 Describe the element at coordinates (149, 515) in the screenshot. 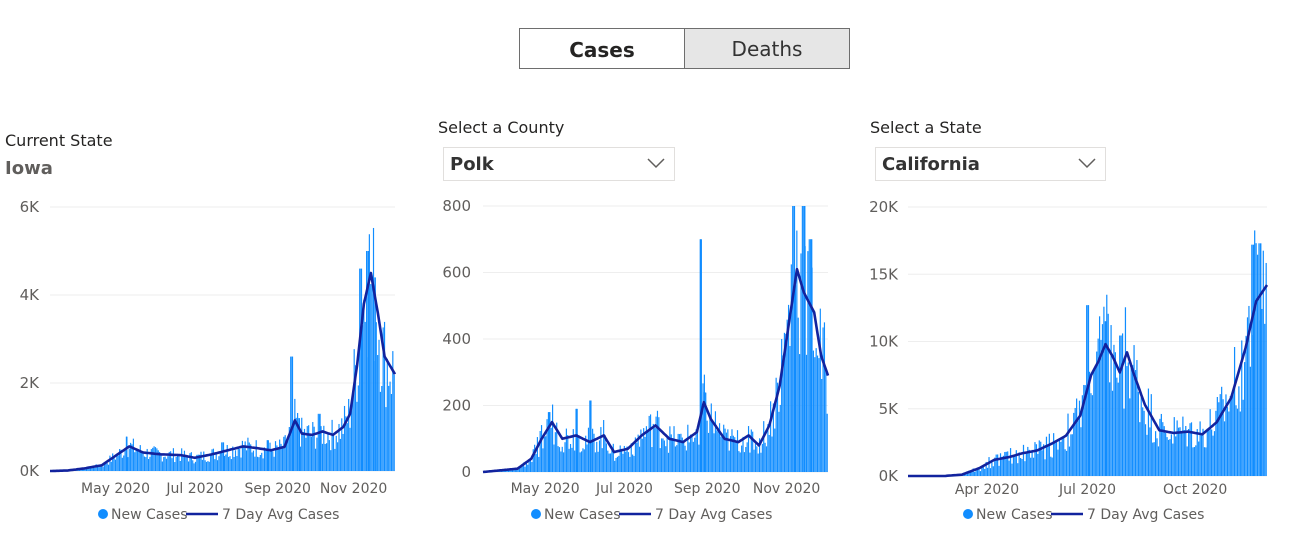

I see `legend-new-cases-label: New Cases` at that location.